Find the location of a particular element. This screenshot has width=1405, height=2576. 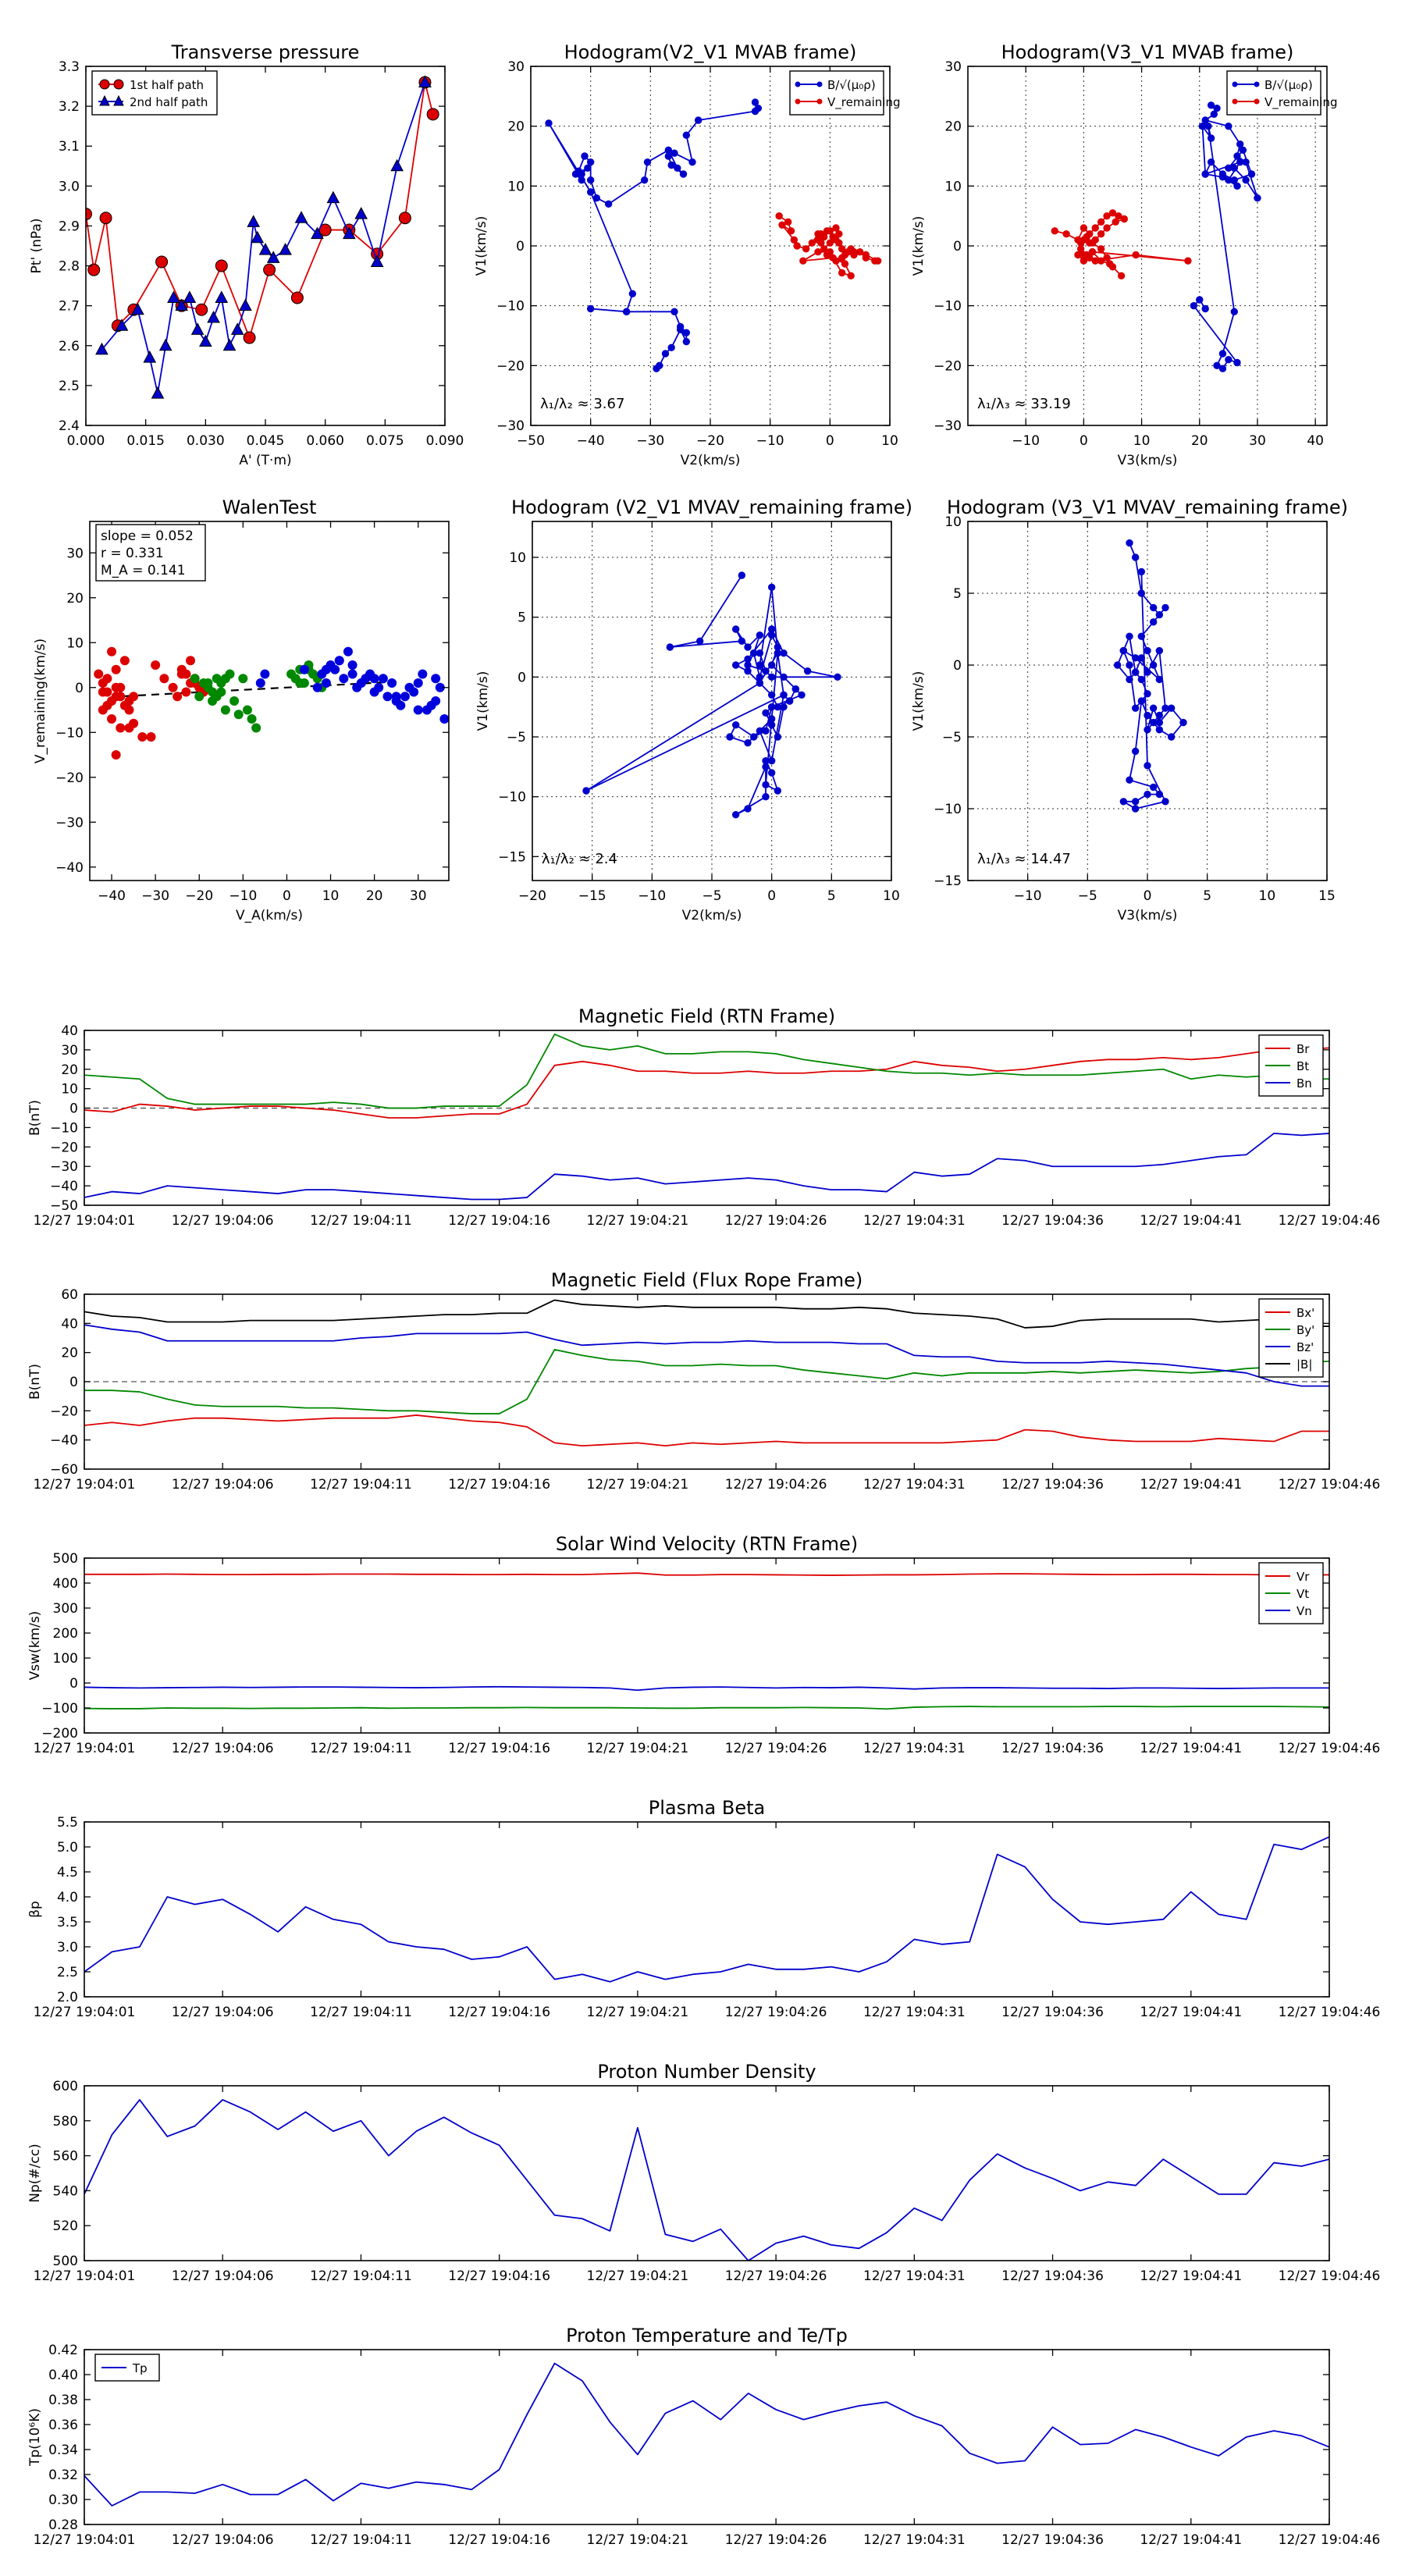

series-line-beta is located at coordinates (707, 1909).